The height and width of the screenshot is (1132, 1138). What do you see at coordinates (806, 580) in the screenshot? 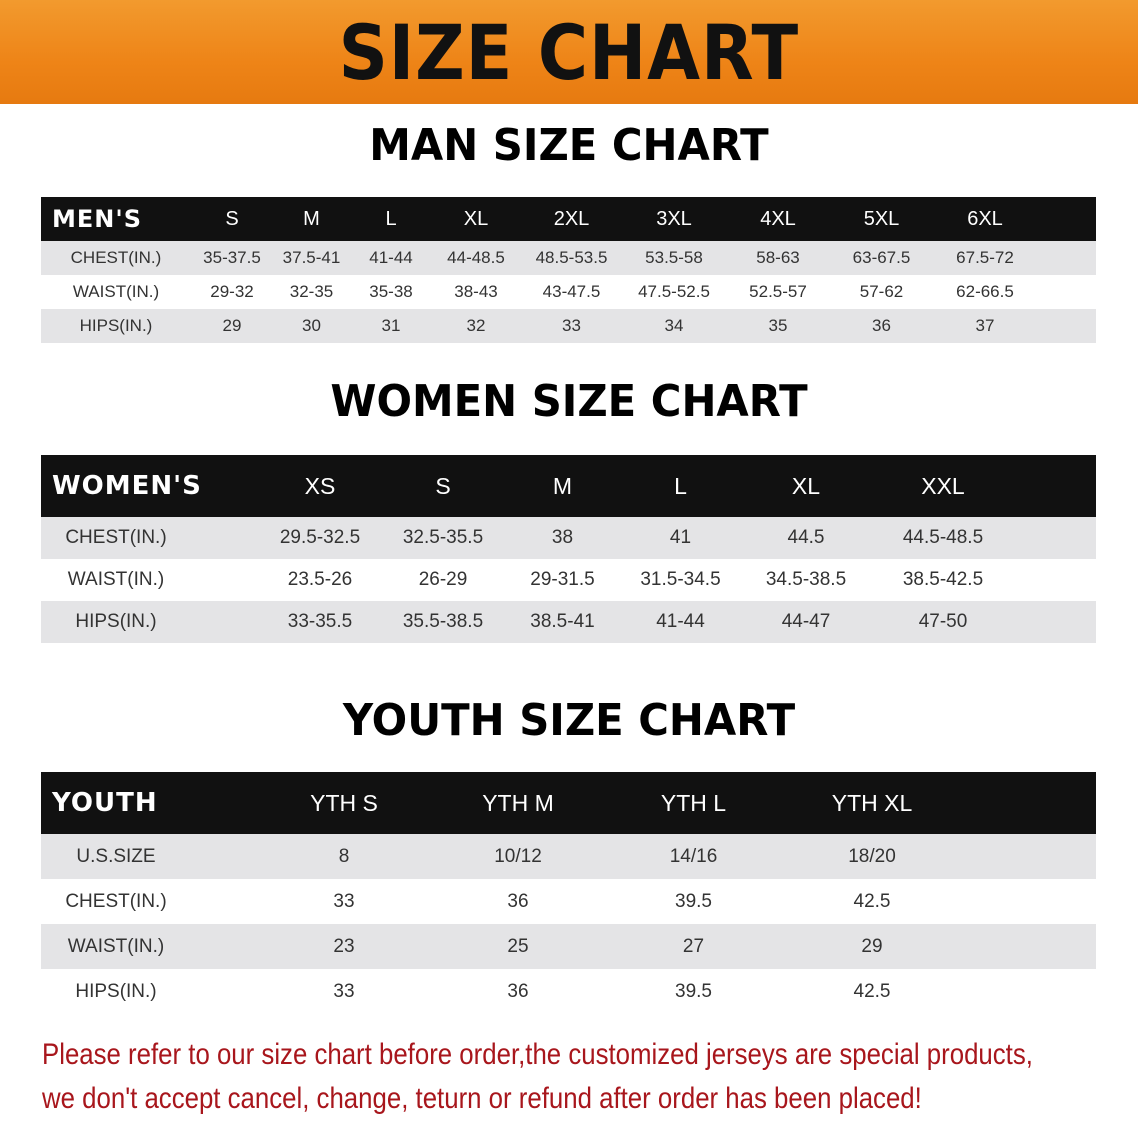
I see `measurement-cell: 34.5-38.5` at bounding box center [806, 580].